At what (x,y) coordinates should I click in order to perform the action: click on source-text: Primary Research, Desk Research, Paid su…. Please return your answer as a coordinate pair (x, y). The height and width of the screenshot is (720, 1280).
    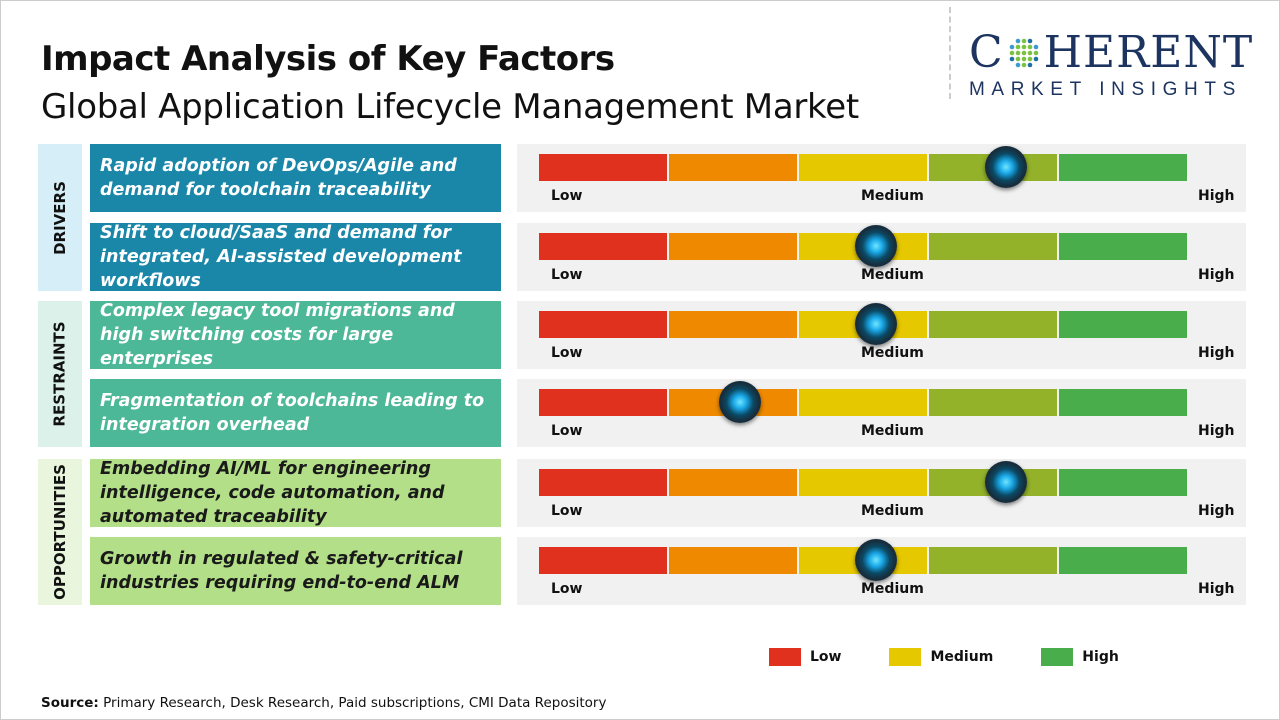
    Looking at the image, I should click on (352, 703).